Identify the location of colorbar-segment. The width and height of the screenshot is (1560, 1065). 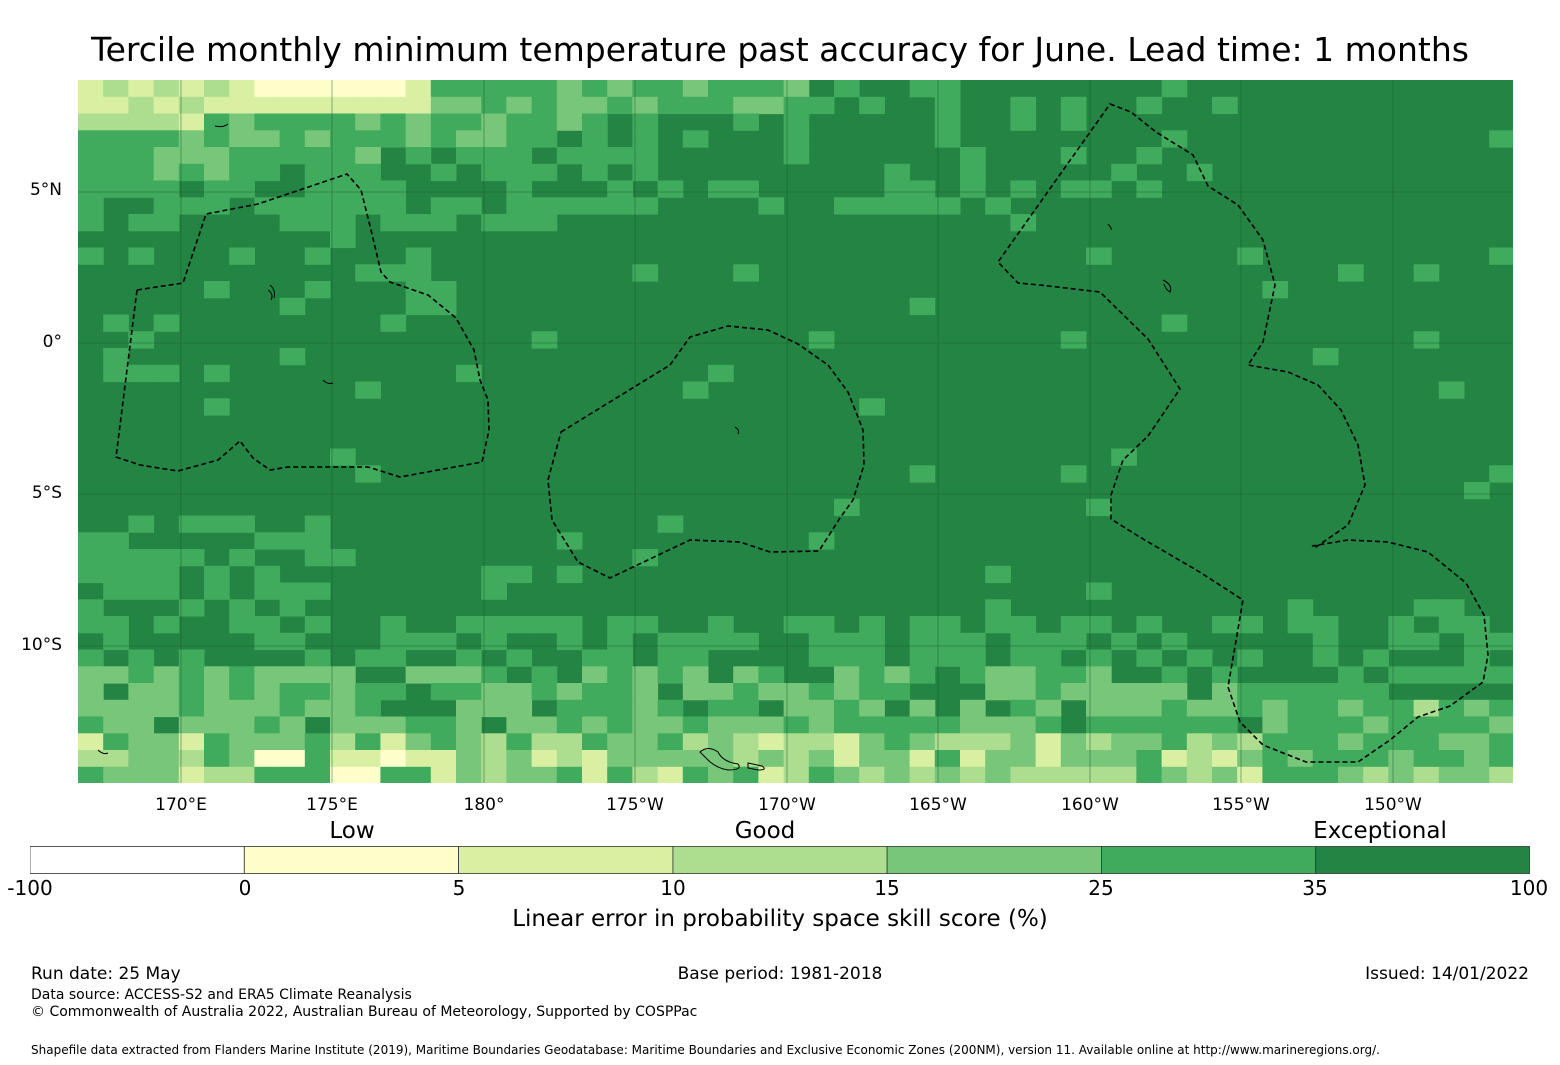
(1209, 860).